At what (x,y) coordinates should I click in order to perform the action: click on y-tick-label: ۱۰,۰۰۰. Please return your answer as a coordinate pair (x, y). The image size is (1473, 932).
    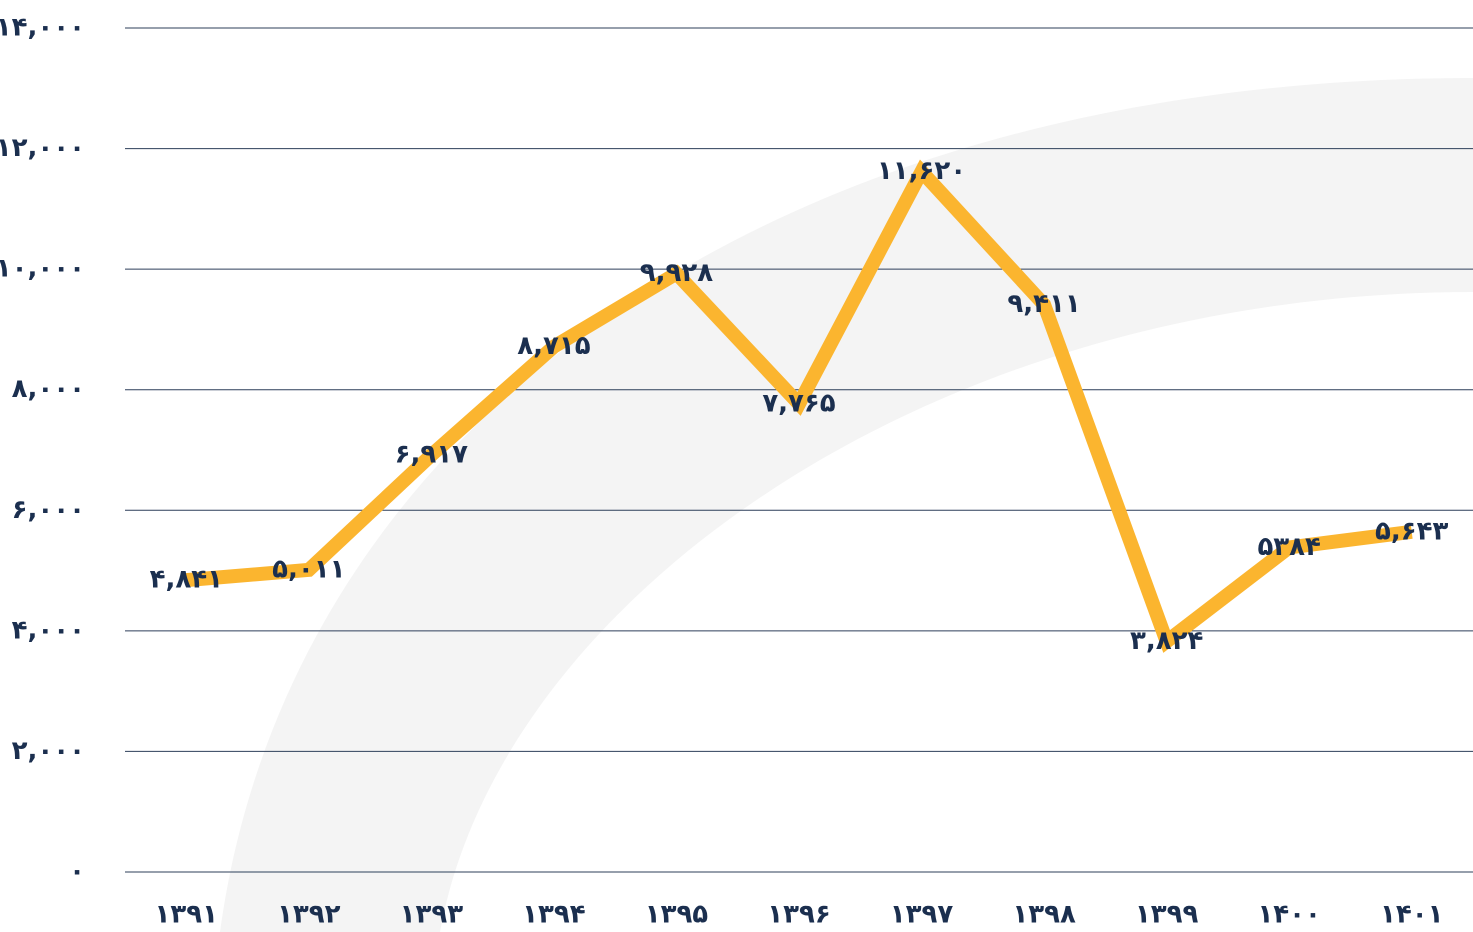
    Looking at the image, I should click on (42, 269).